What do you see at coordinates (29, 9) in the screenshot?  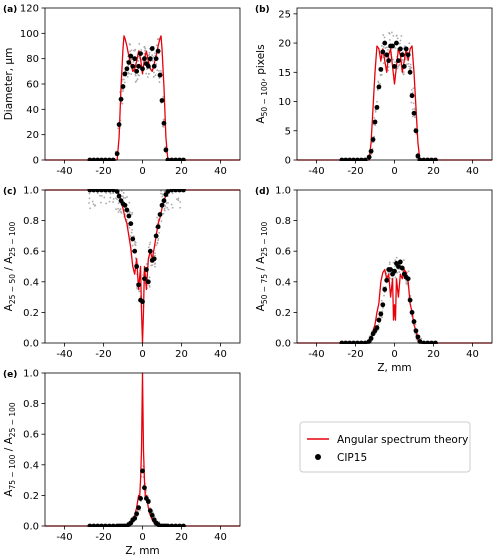 I see `y-tick-label: 120` at bounding box center [29, 9].